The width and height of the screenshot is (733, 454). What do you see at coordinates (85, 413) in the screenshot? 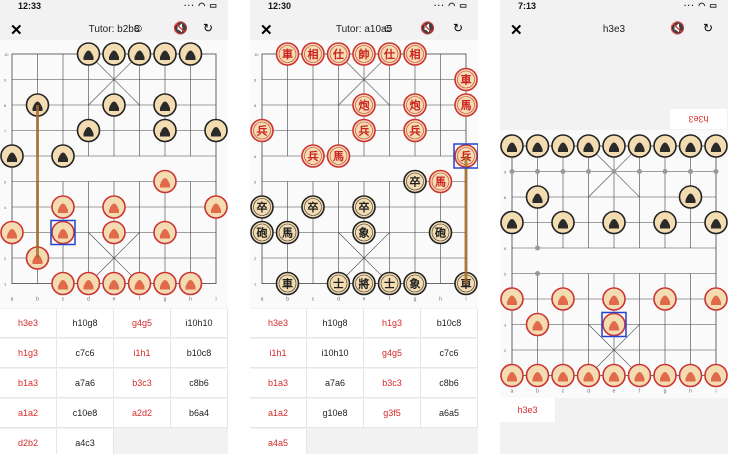
I see `move-cell: c10e8` at bounding box center [85, 413].